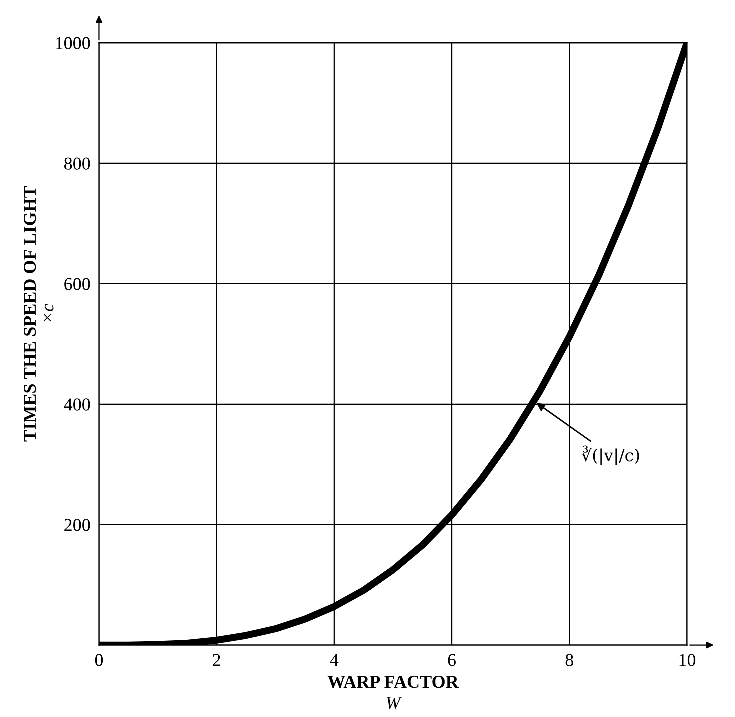  What do you see at coordinates (77, 525) in the screenshot?
I see `y-tick-label: 200` at bounding box center [77, 525].